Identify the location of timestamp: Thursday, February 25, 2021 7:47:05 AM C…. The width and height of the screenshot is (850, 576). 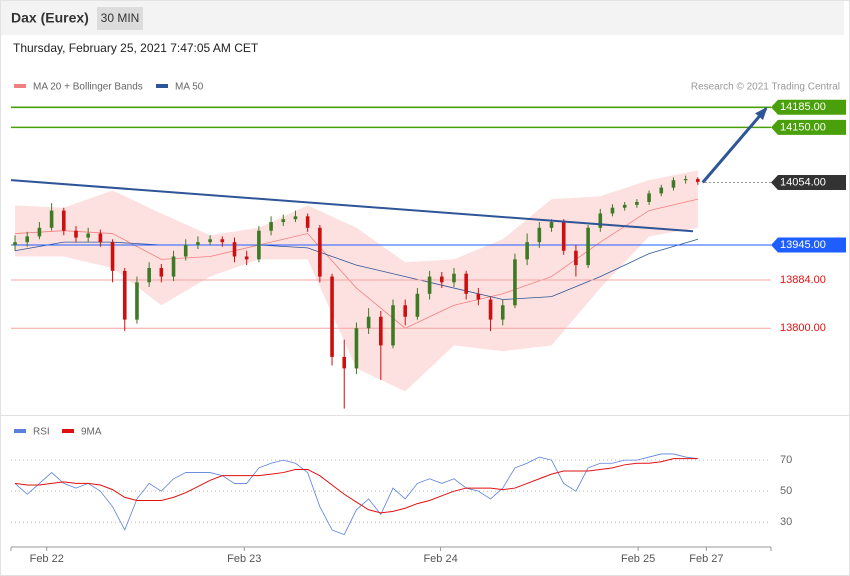
(136, 48).